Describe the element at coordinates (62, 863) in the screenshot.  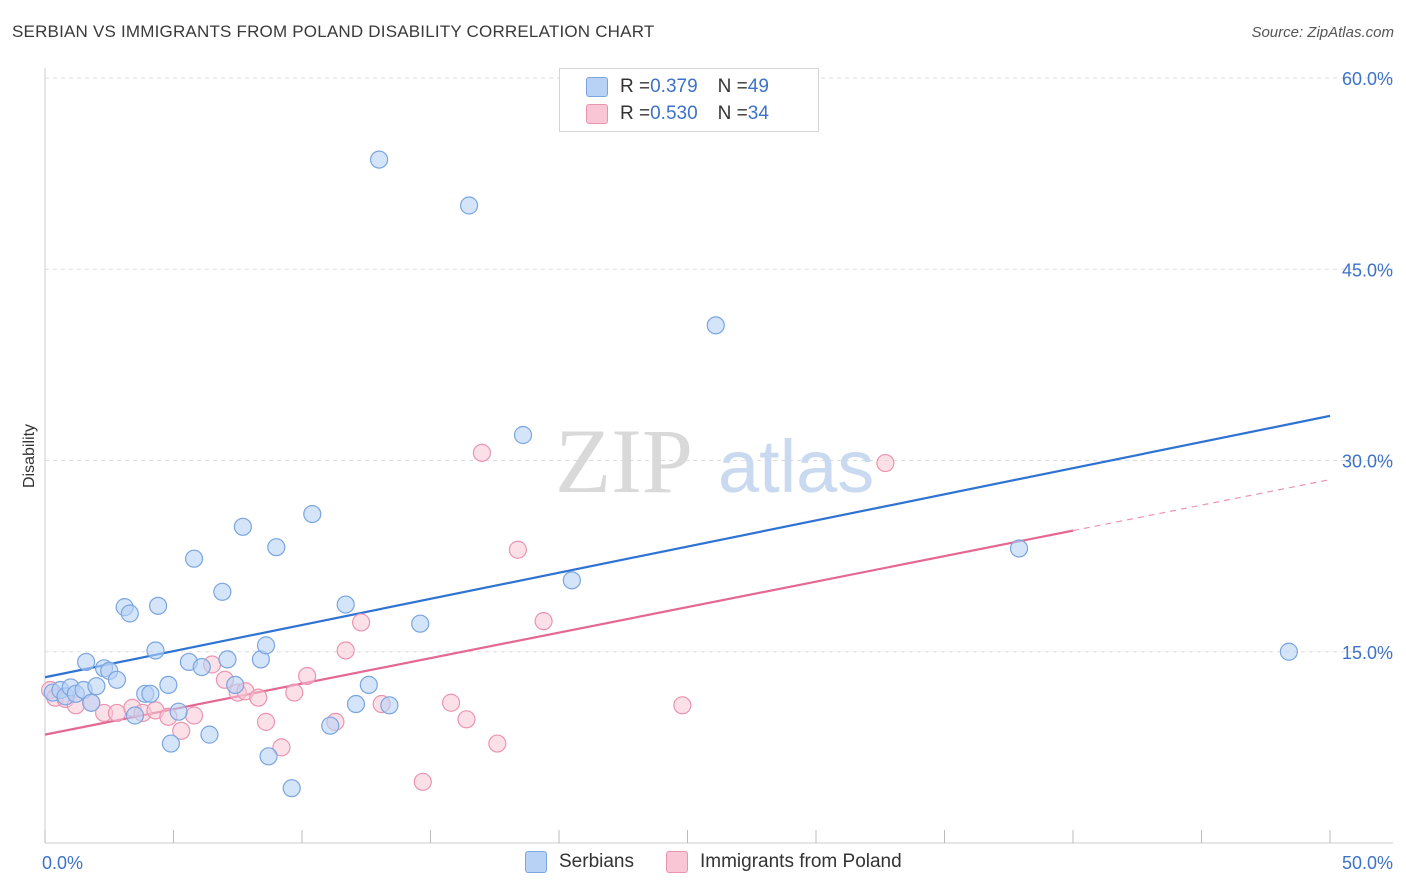
I see `x-tick-label-min: 0.0%` at that location.